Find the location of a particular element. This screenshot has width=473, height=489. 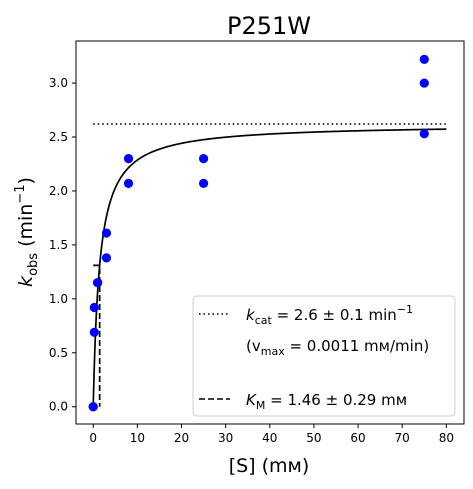

x-tick-label: 40 is located at coordinates (269, 438).